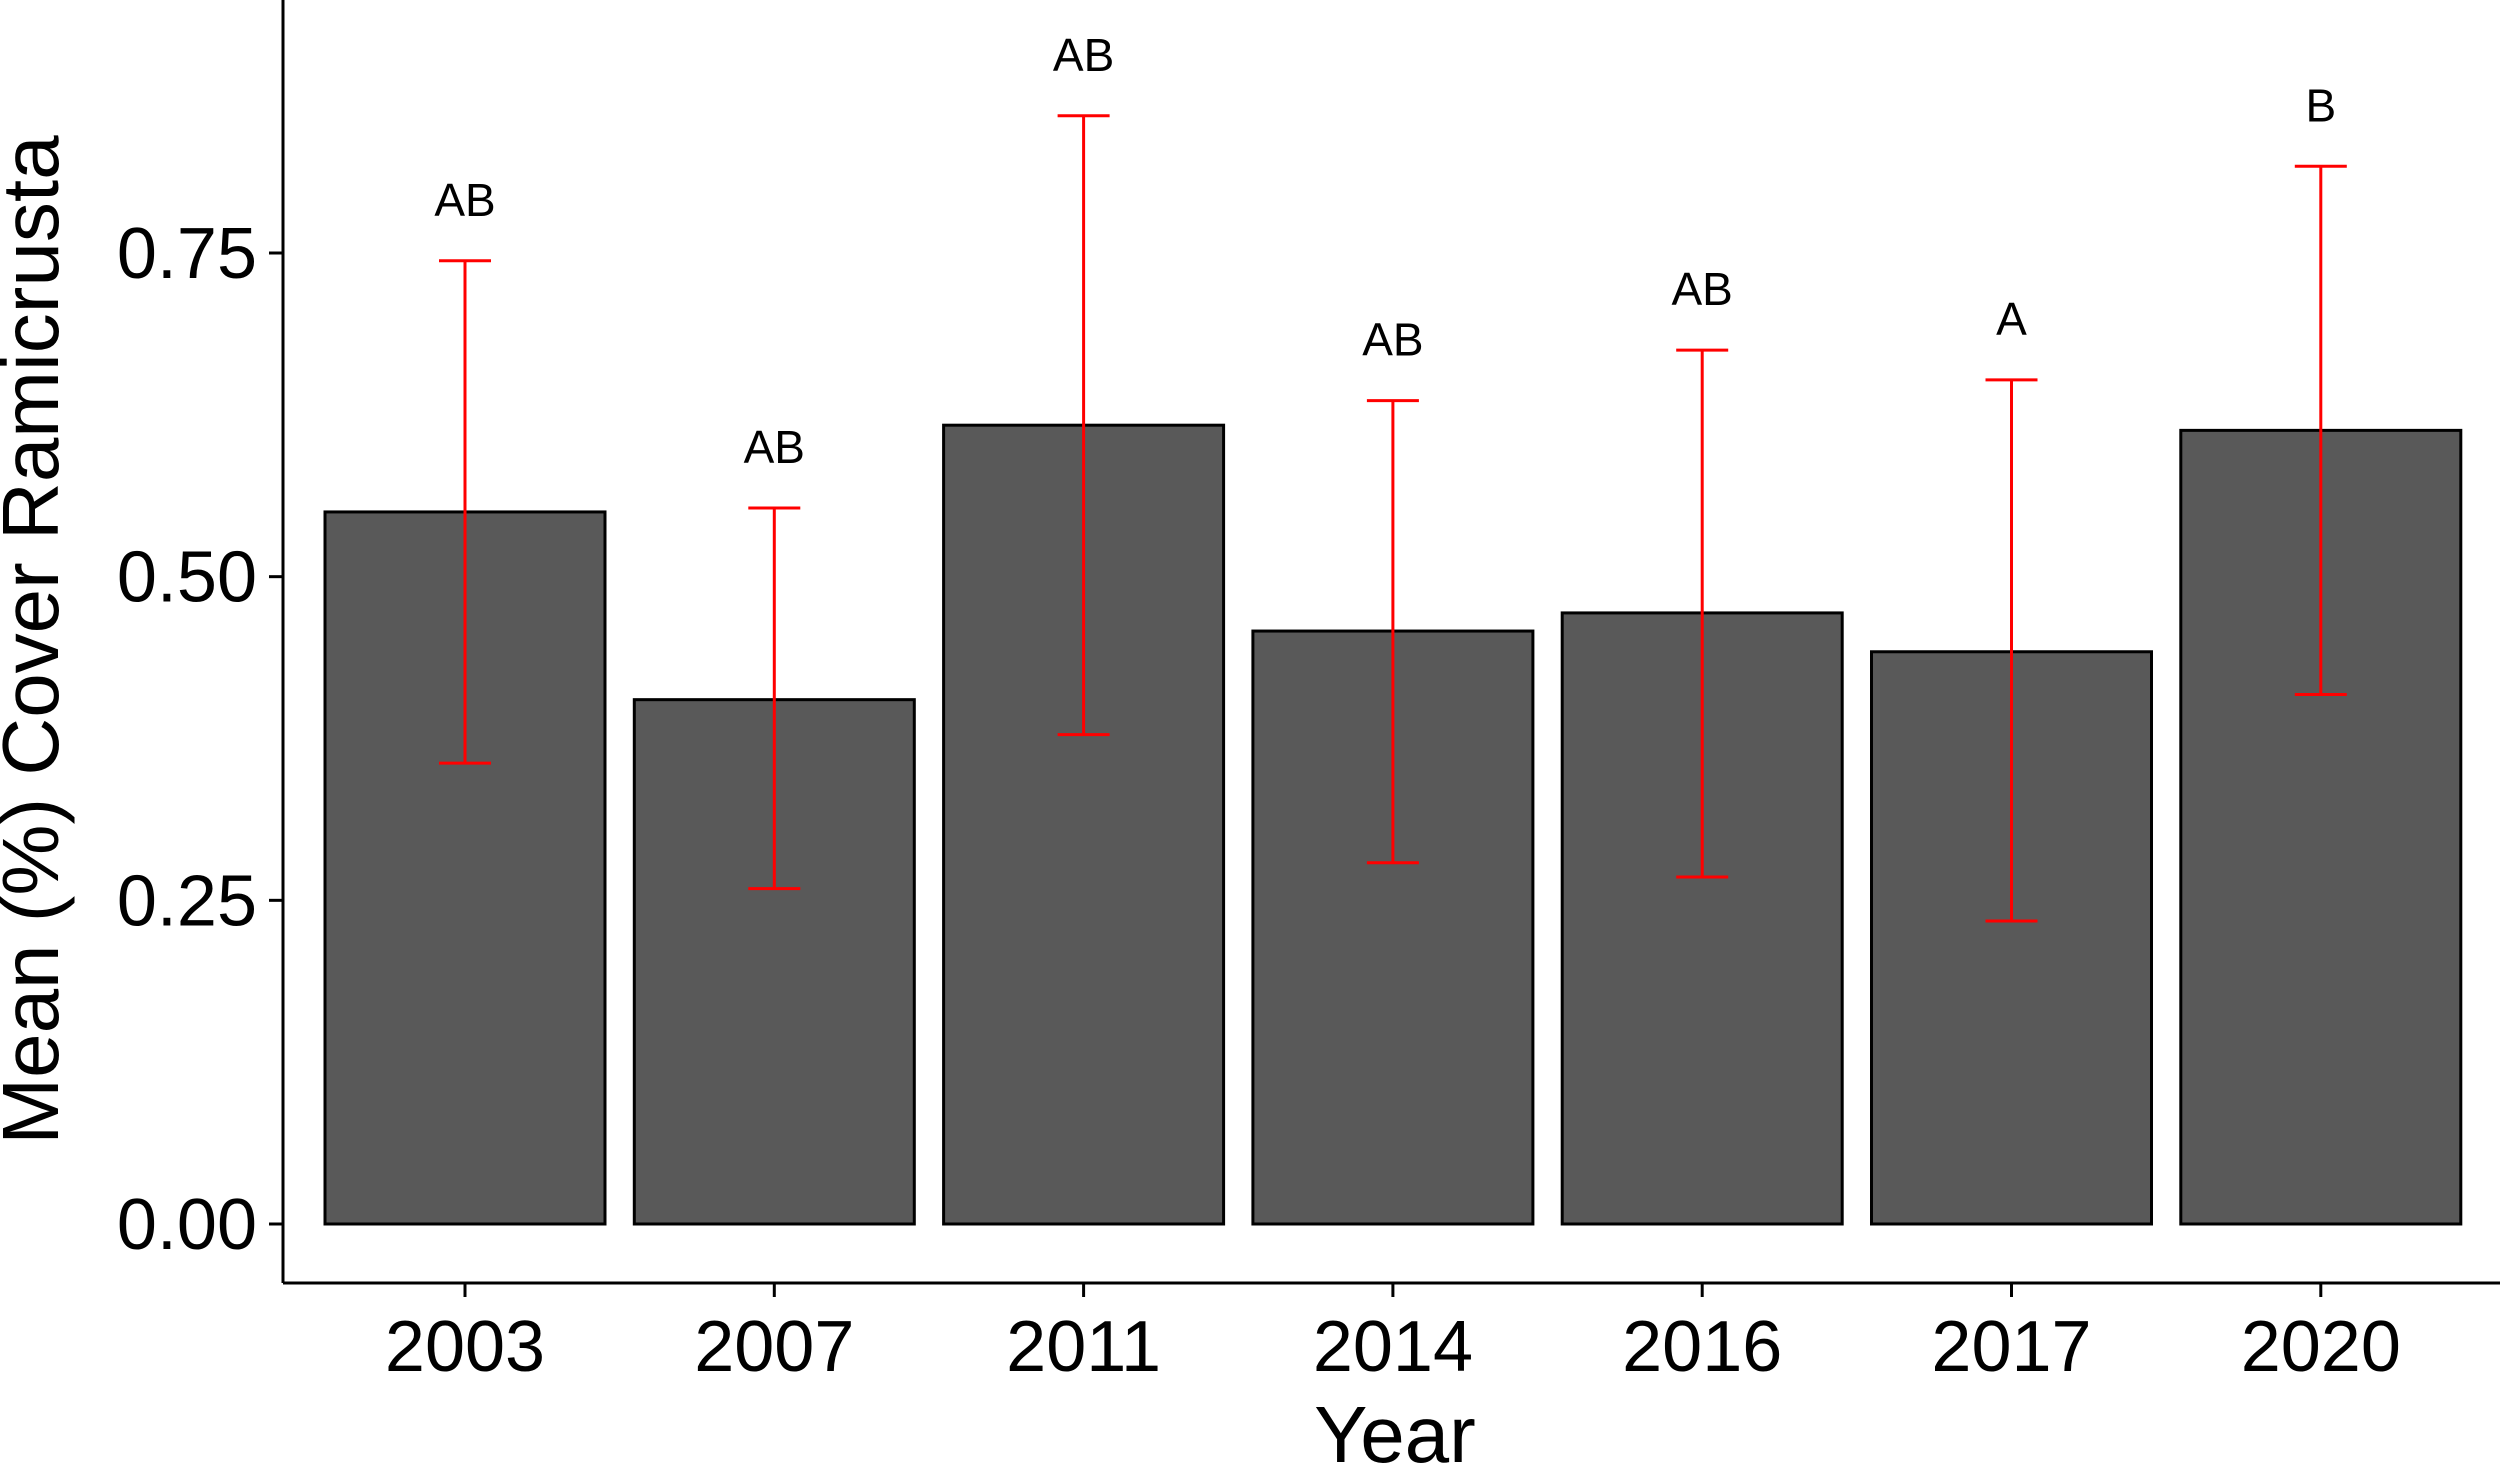  Describe the element at coordinates (464, 200) in the screenshot. I see `significance-label-2003: AB` at that location.